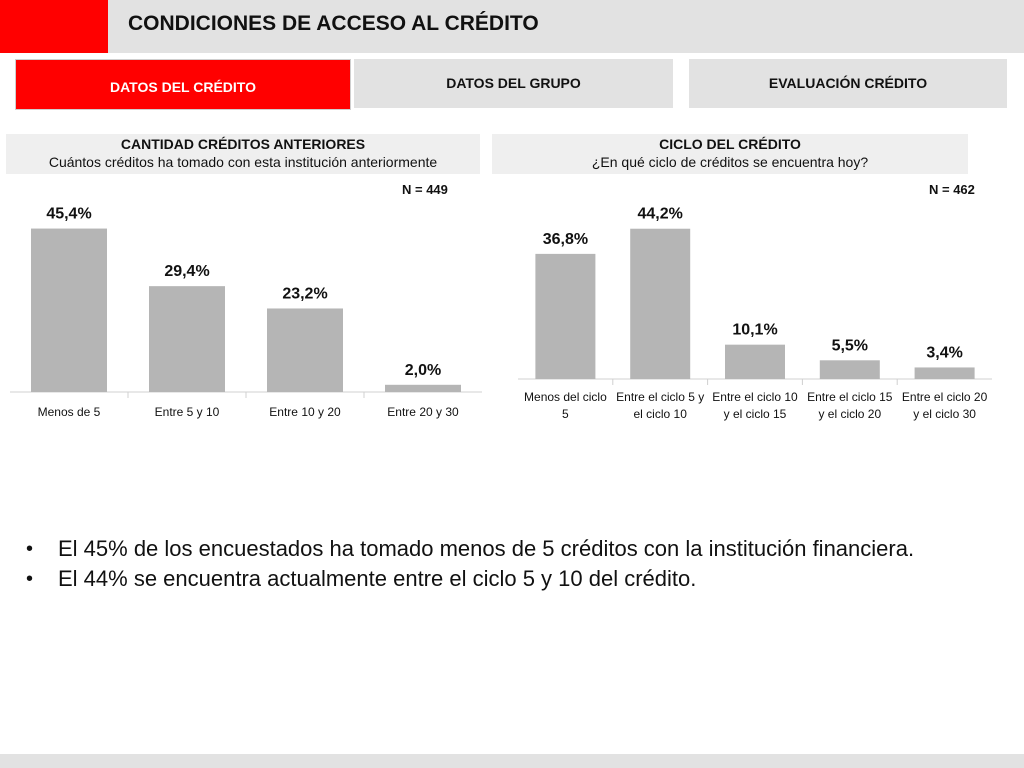  I want to click on x-tick-label: 5, so click(565, 414).